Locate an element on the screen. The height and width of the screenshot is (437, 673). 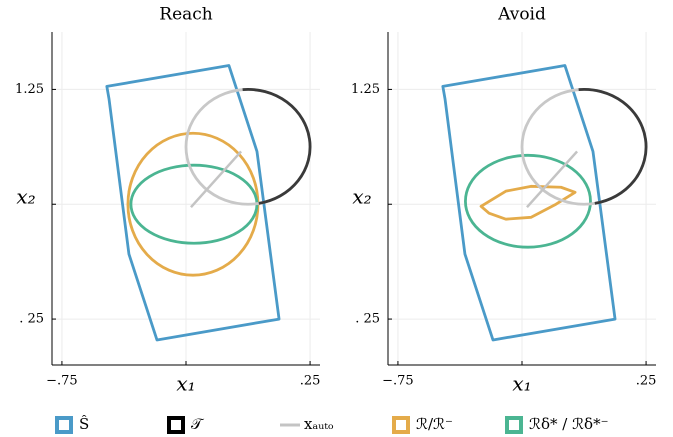
panel-title: Reach is located at coordinates (186, 15).